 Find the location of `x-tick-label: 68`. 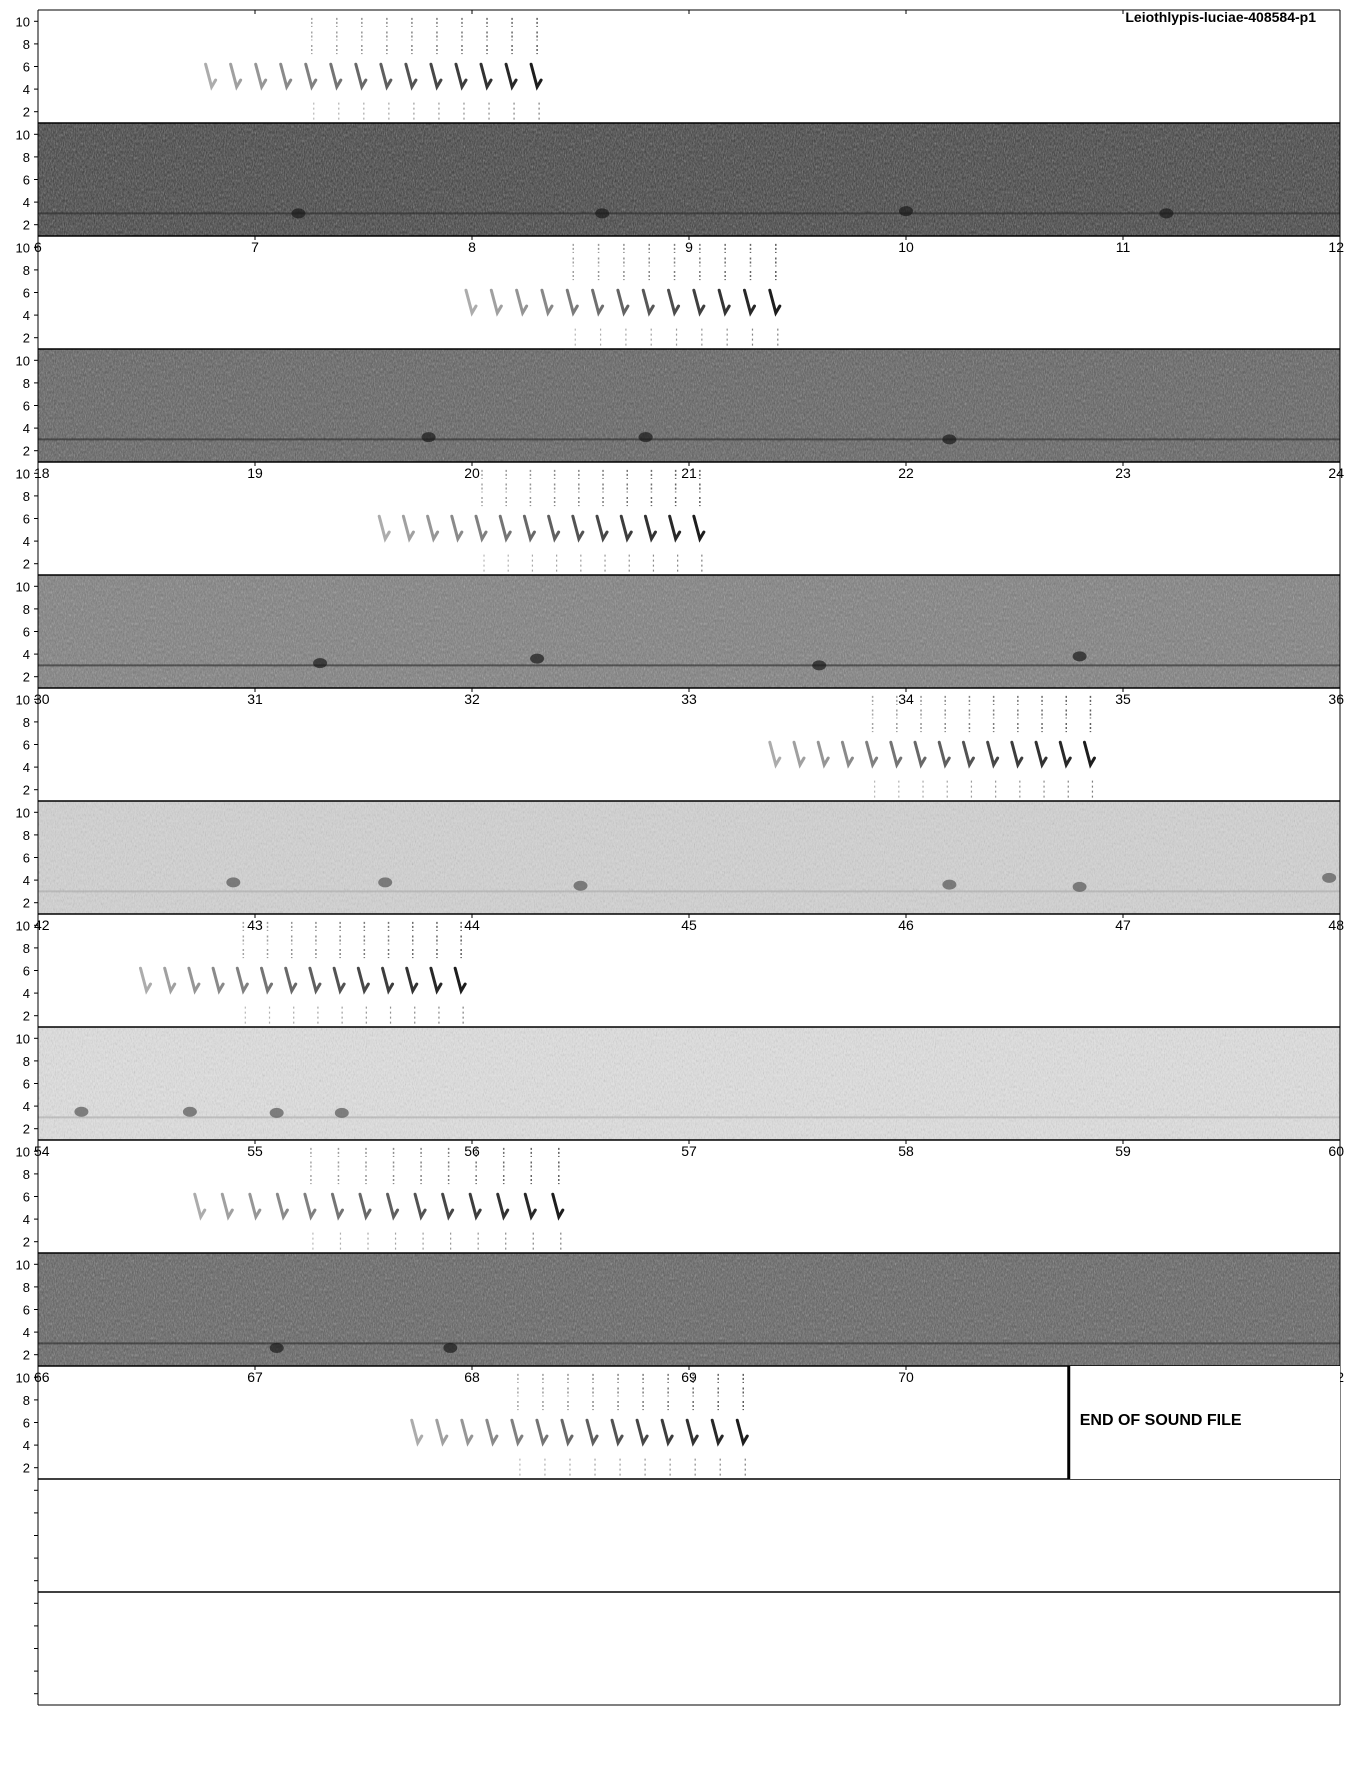

x-tick-label: 68 is located at coordinates (472, 1377).